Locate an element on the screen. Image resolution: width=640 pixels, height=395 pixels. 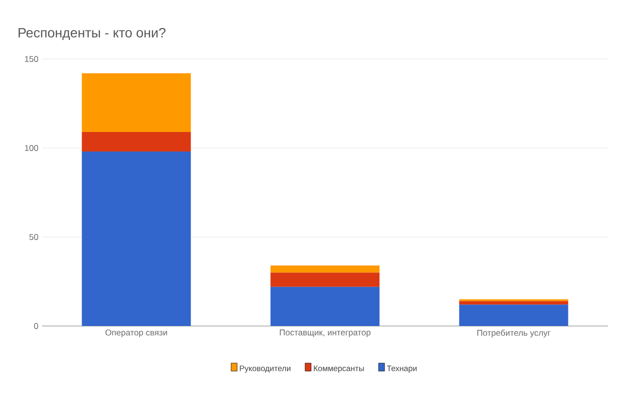
x-tick-label: Оператор связи is located at coordinates (136, 334).